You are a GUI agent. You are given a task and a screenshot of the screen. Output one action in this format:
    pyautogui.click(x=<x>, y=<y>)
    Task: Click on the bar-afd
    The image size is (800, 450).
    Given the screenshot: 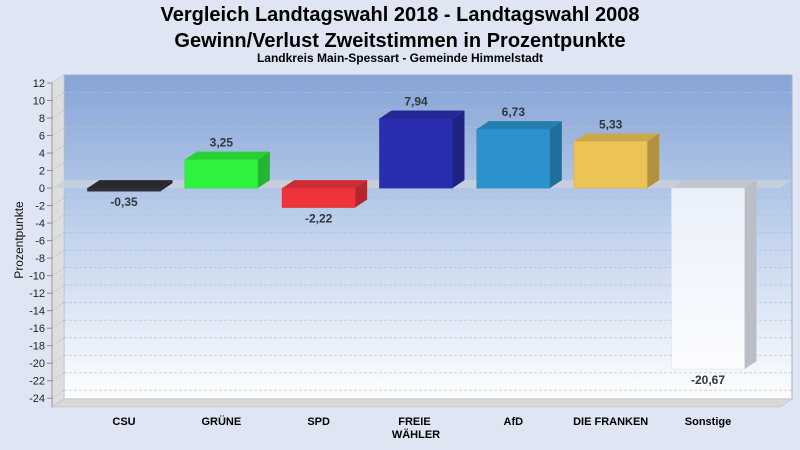 What is the action you would take?
    pyautogui.click(x=519, y=155)
    